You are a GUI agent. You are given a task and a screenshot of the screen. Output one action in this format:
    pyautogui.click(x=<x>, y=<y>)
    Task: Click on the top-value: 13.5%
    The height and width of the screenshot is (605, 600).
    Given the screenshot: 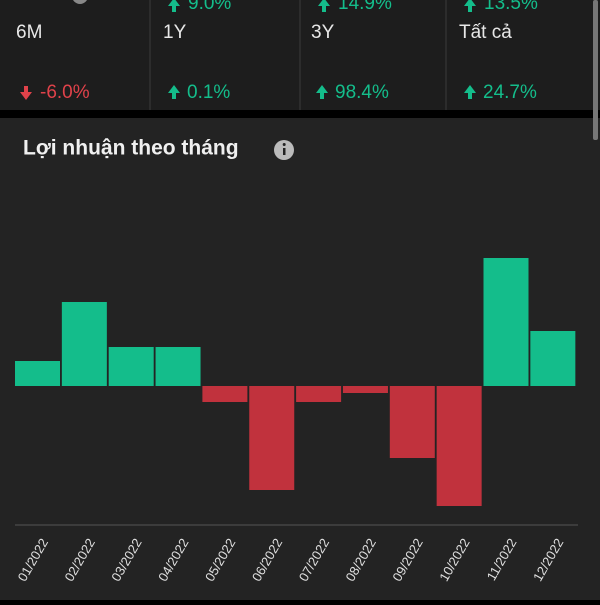 What is the action you would take?
    pyautogui.click(x=511, y=7)
    